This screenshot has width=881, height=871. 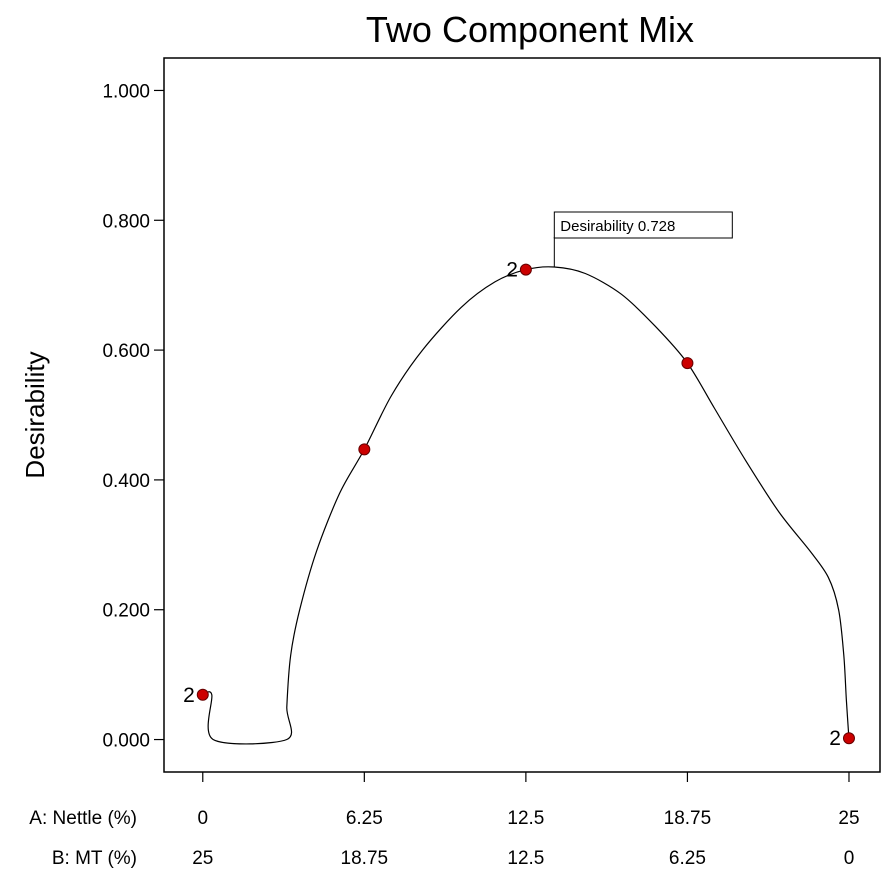 What do you see at coordinates (126, 481) in the screenshot?
I see `y-tick-label: 0.400` at bounding box center [126, 481].